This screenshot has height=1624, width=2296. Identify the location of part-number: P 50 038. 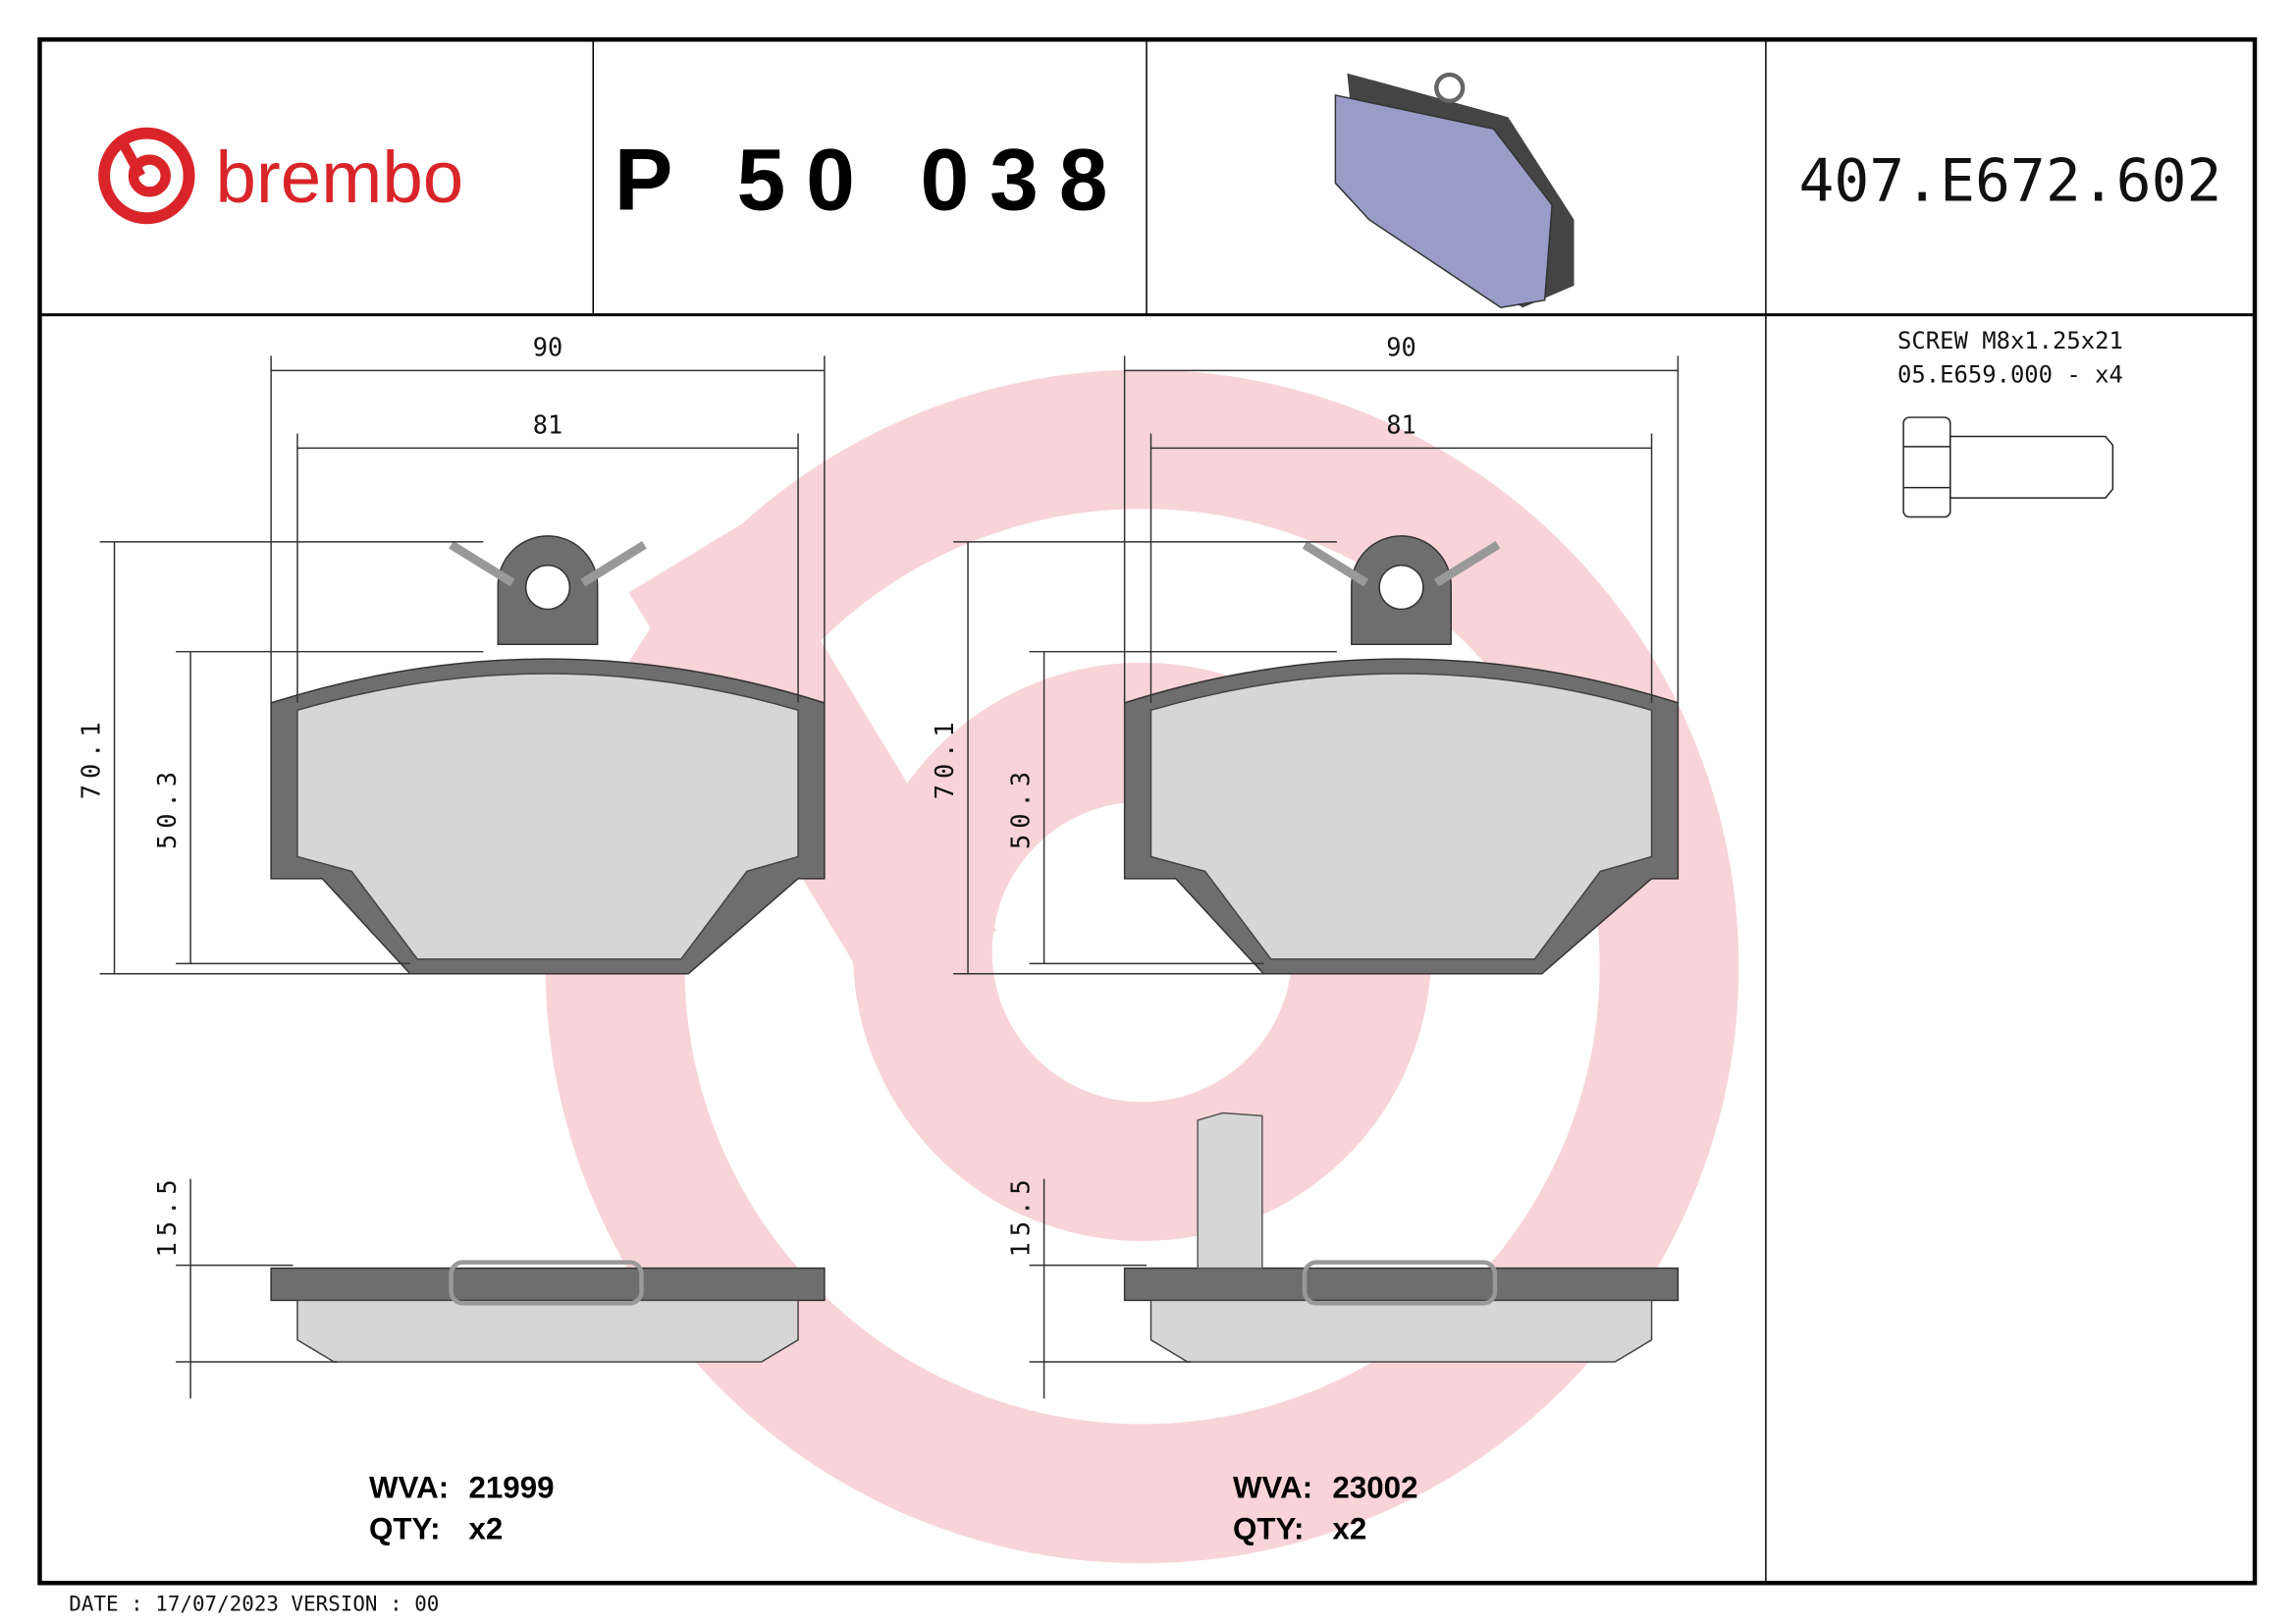
(871, 179).